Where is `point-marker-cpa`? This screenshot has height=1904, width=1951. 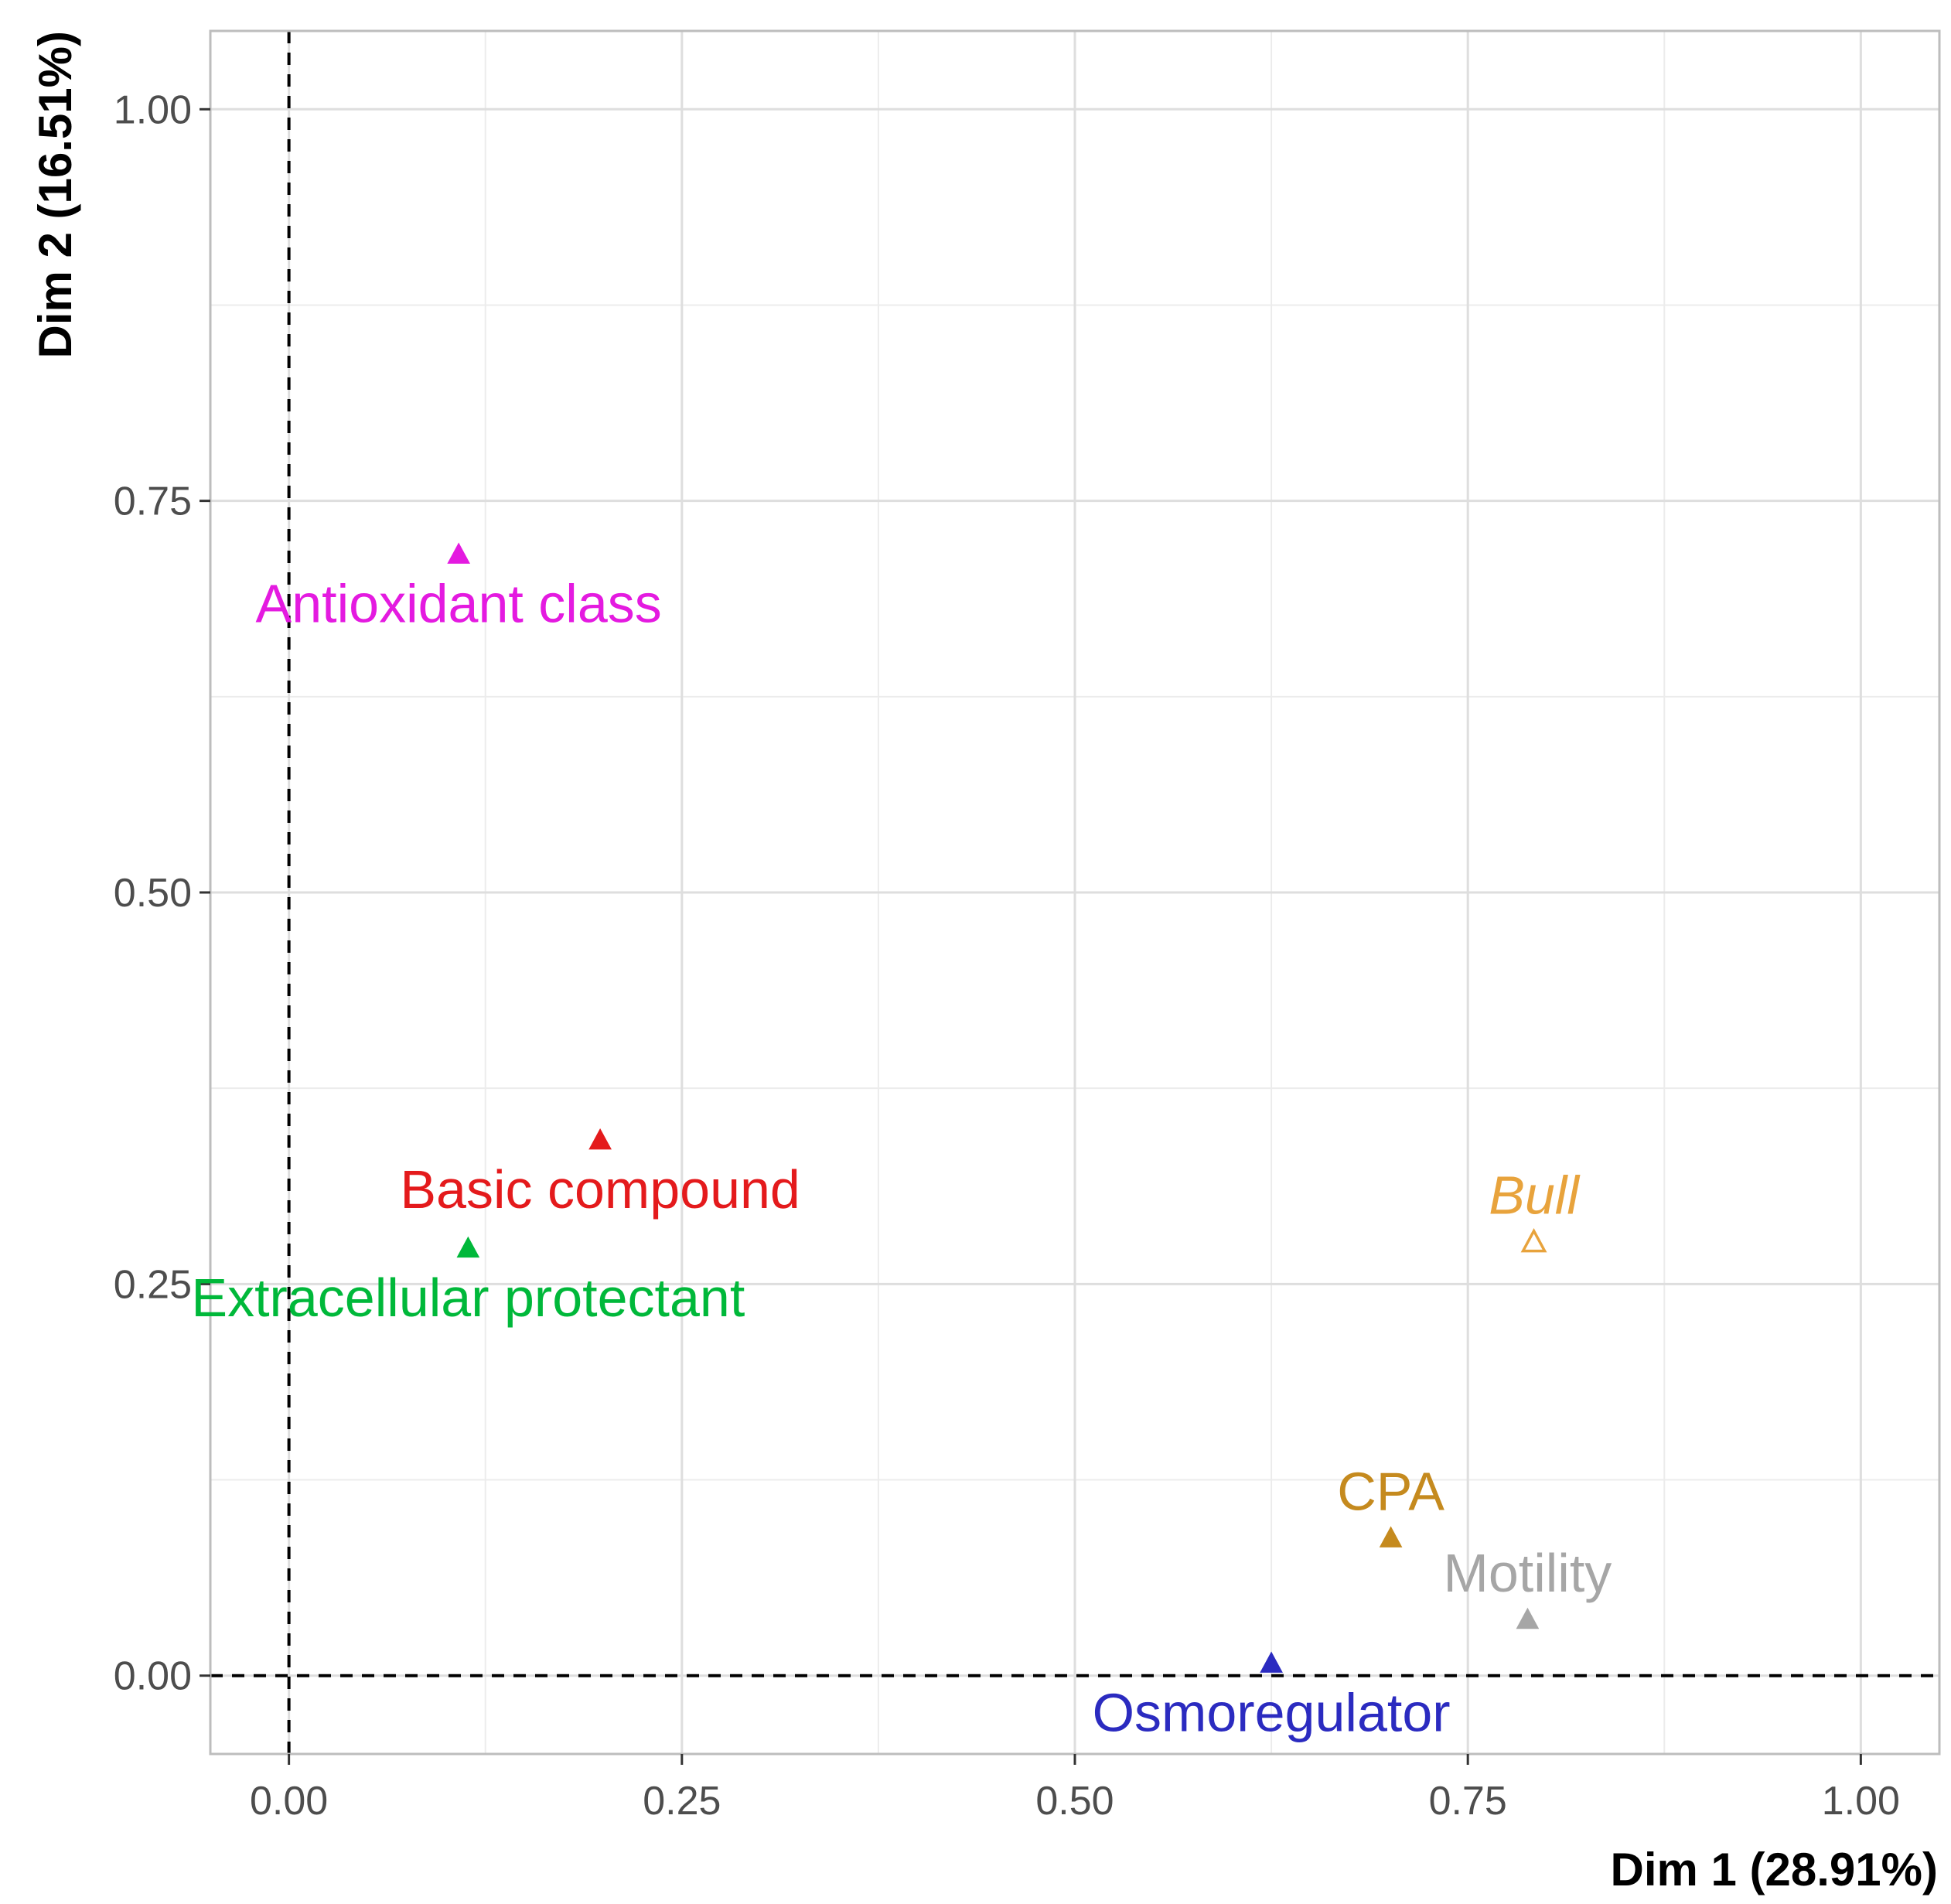
point-marker-cpa is located at coordinates (1391, 1536).